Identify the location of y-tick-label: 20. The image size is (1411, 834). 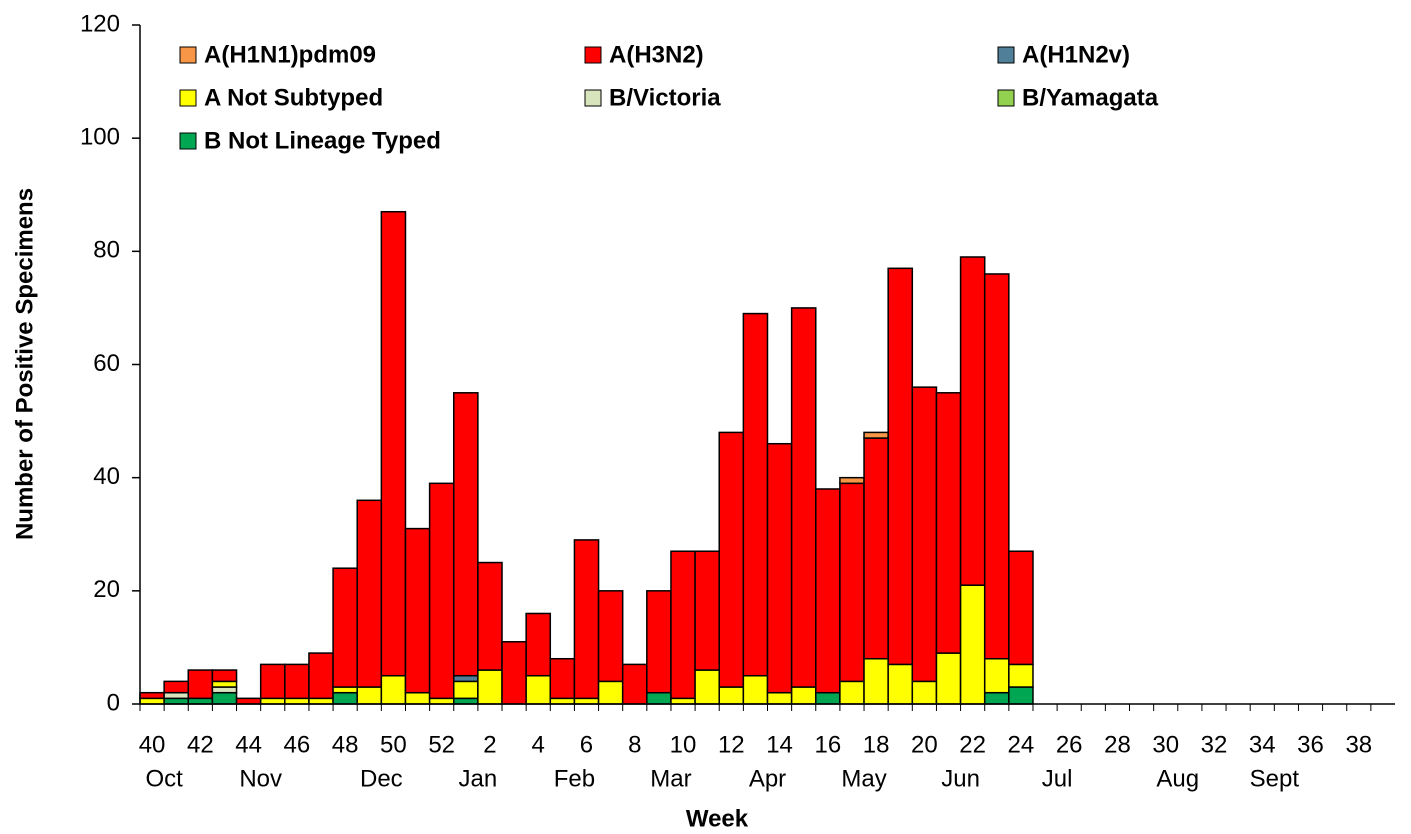
(106, 589).